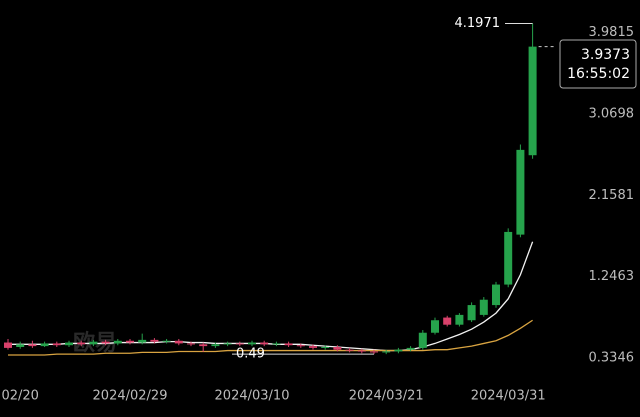 The image size is (640, 417). I want to click on y-tick-label: 0.3346, so click(612, 358).